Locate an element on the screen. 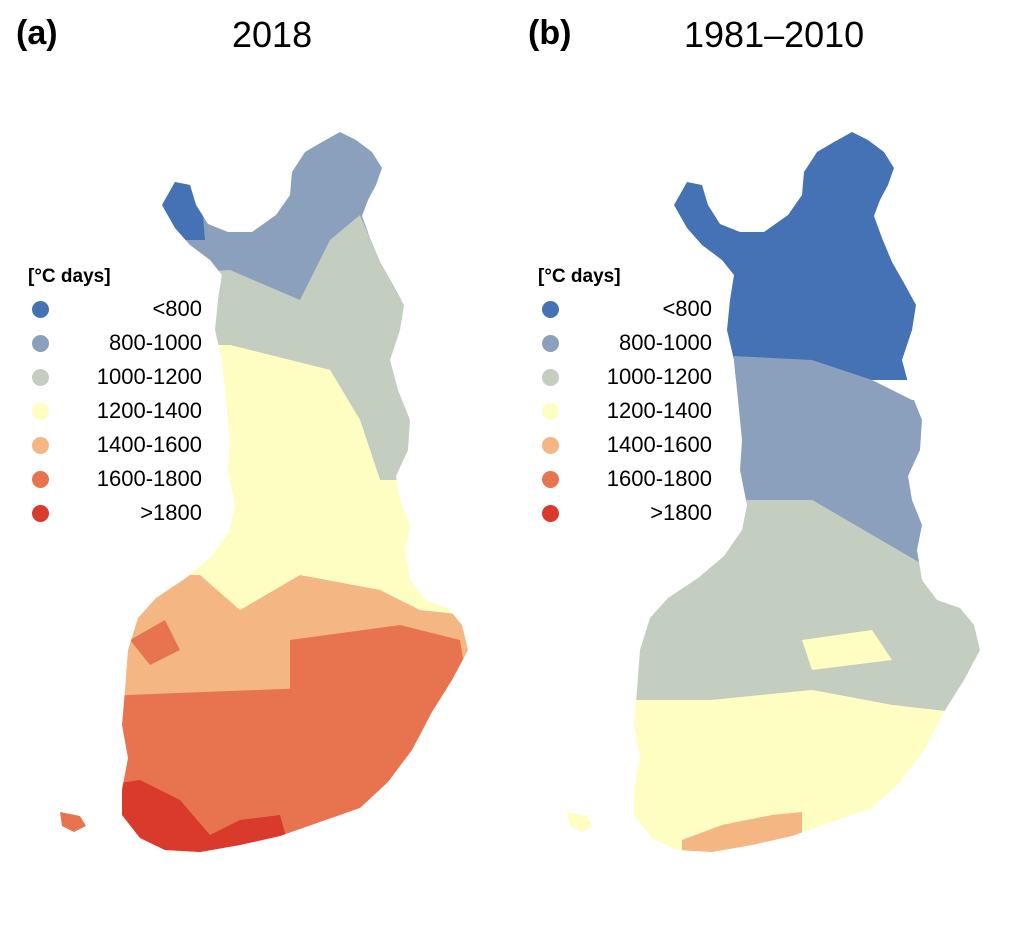  panel-letter: (a) is located at coordinates (37, 33).